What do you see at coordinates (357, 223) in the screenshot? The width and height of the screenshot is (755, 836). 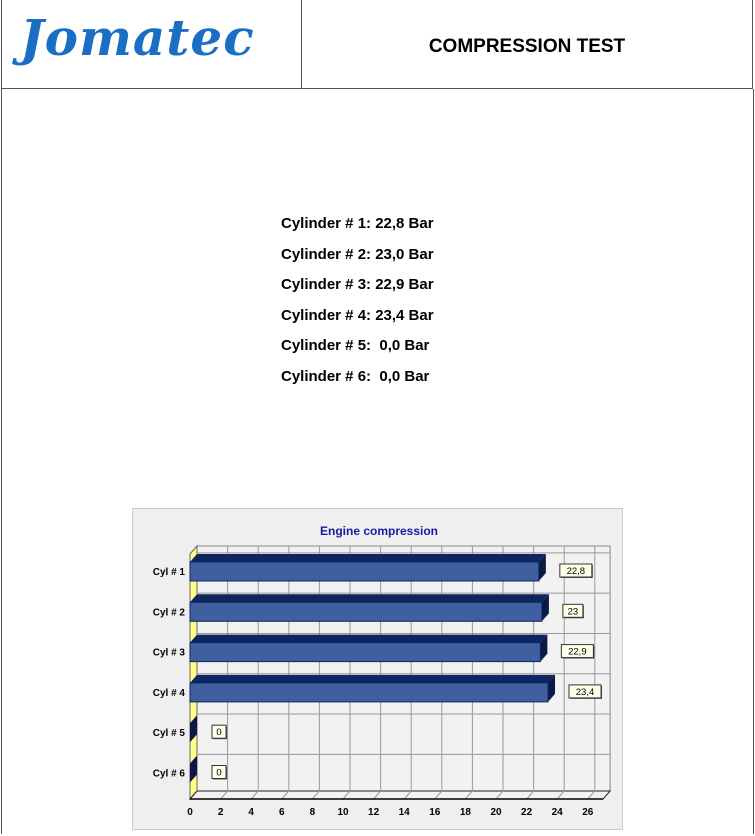 I see `reading-cyl-1: Cylinder # 1: 22,8 Bar` at bounding box center [357, 223].